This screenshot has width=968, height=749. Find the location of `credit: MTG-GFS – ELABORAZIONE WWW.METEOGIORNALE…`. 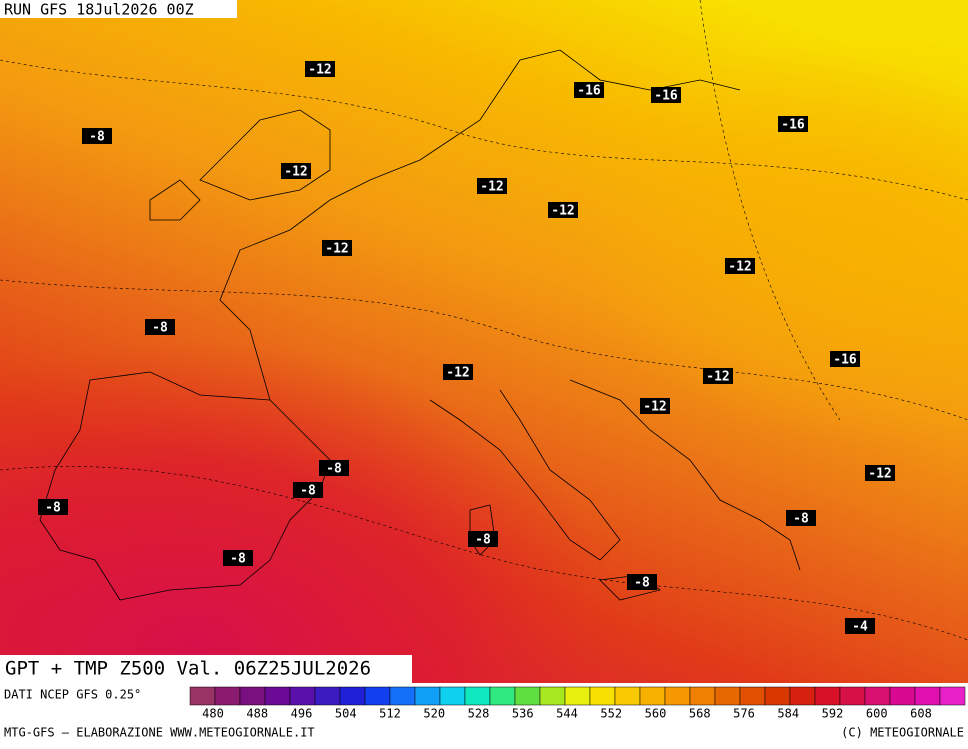

credit: MTG-GFS – ELABORAZIONE WWW.METEOGIORNALE… is located at coordinates (159, 733).